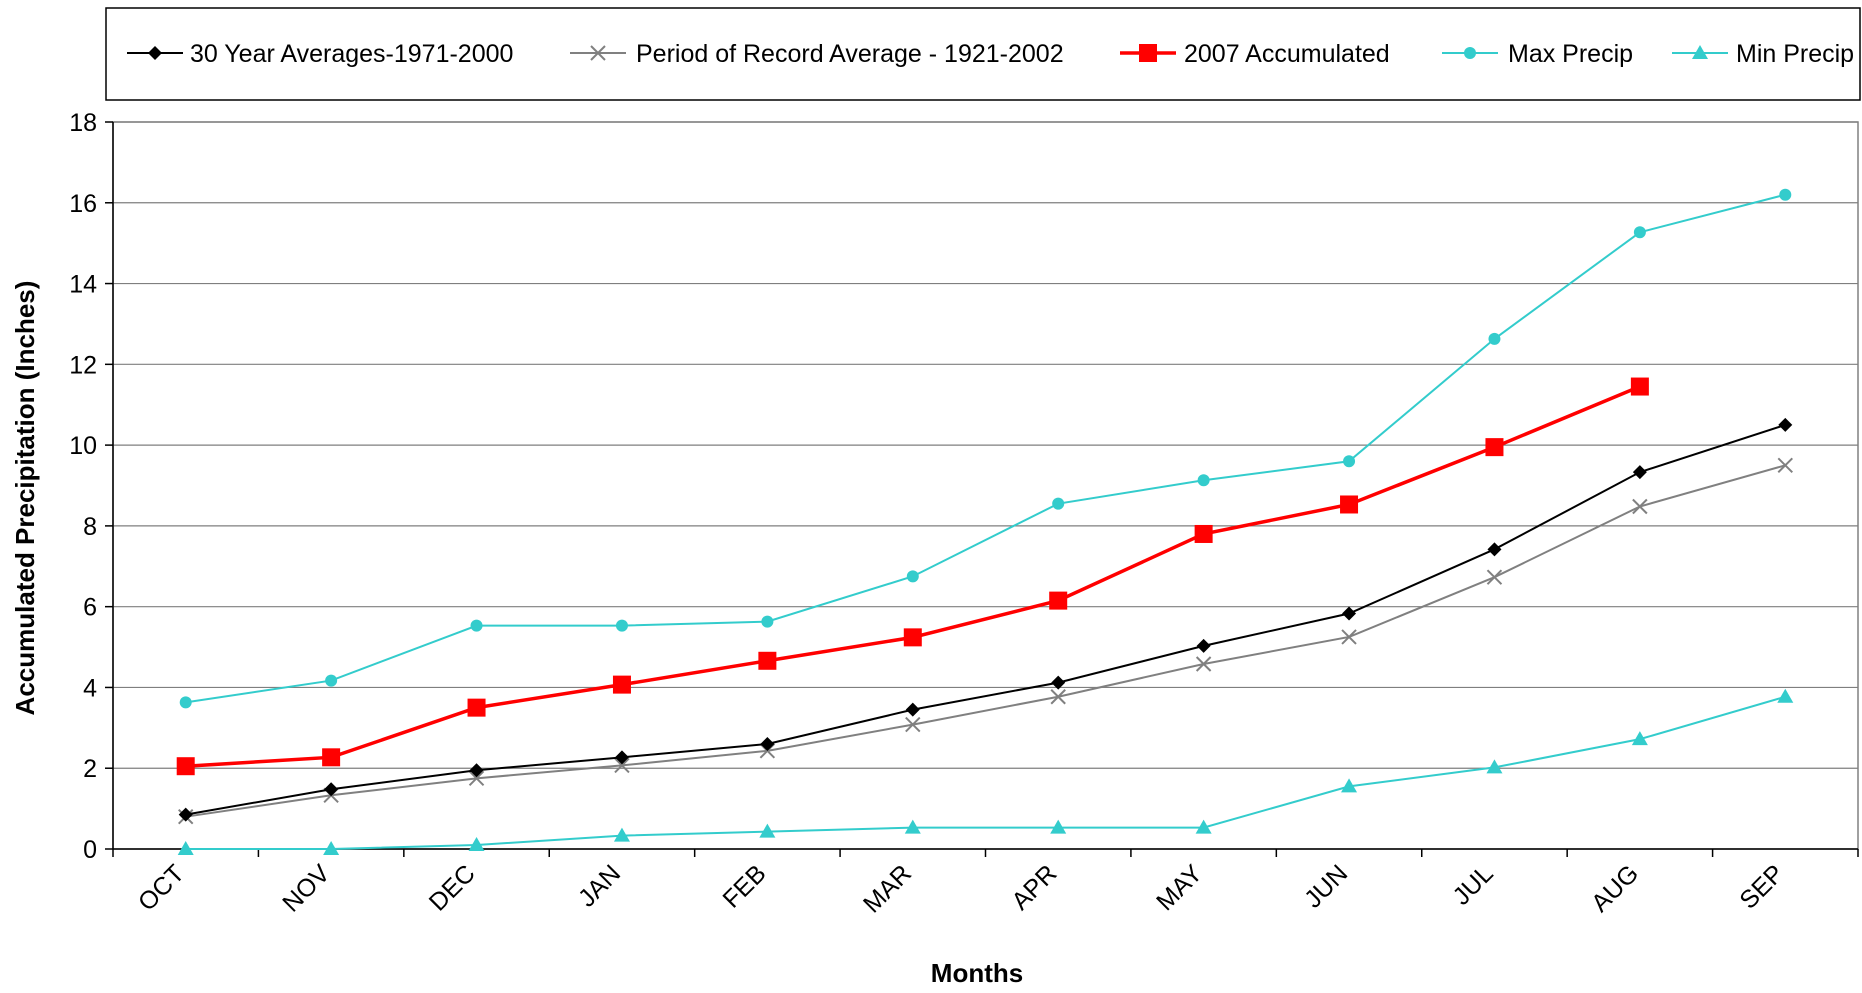 The height and width of the screenshot is (993, 1862). I want to click on x-axis-title: Months, so click(977, 973).